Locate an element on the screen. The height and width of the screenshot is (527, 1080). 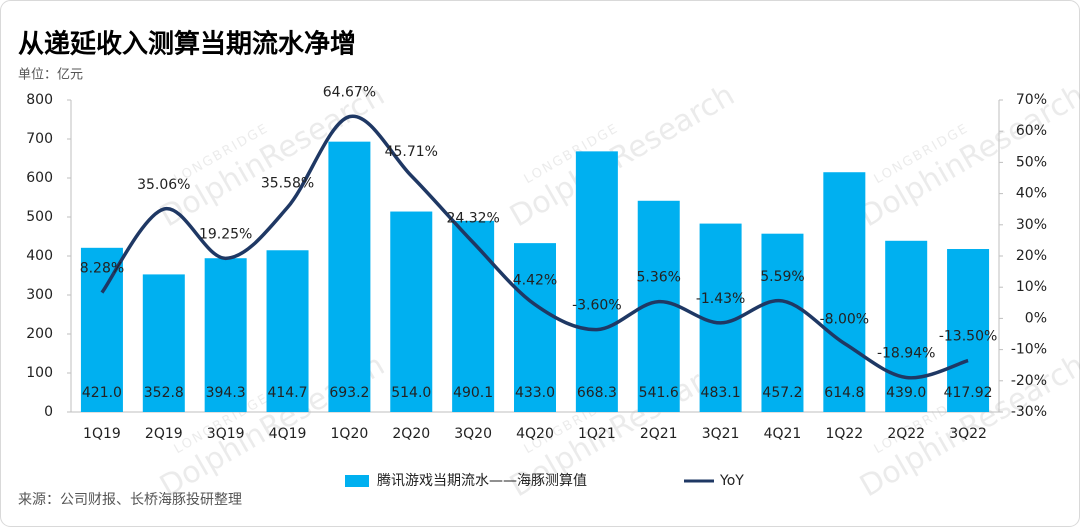
line-value-label: 35.58% is located at coordinates (287, 183).